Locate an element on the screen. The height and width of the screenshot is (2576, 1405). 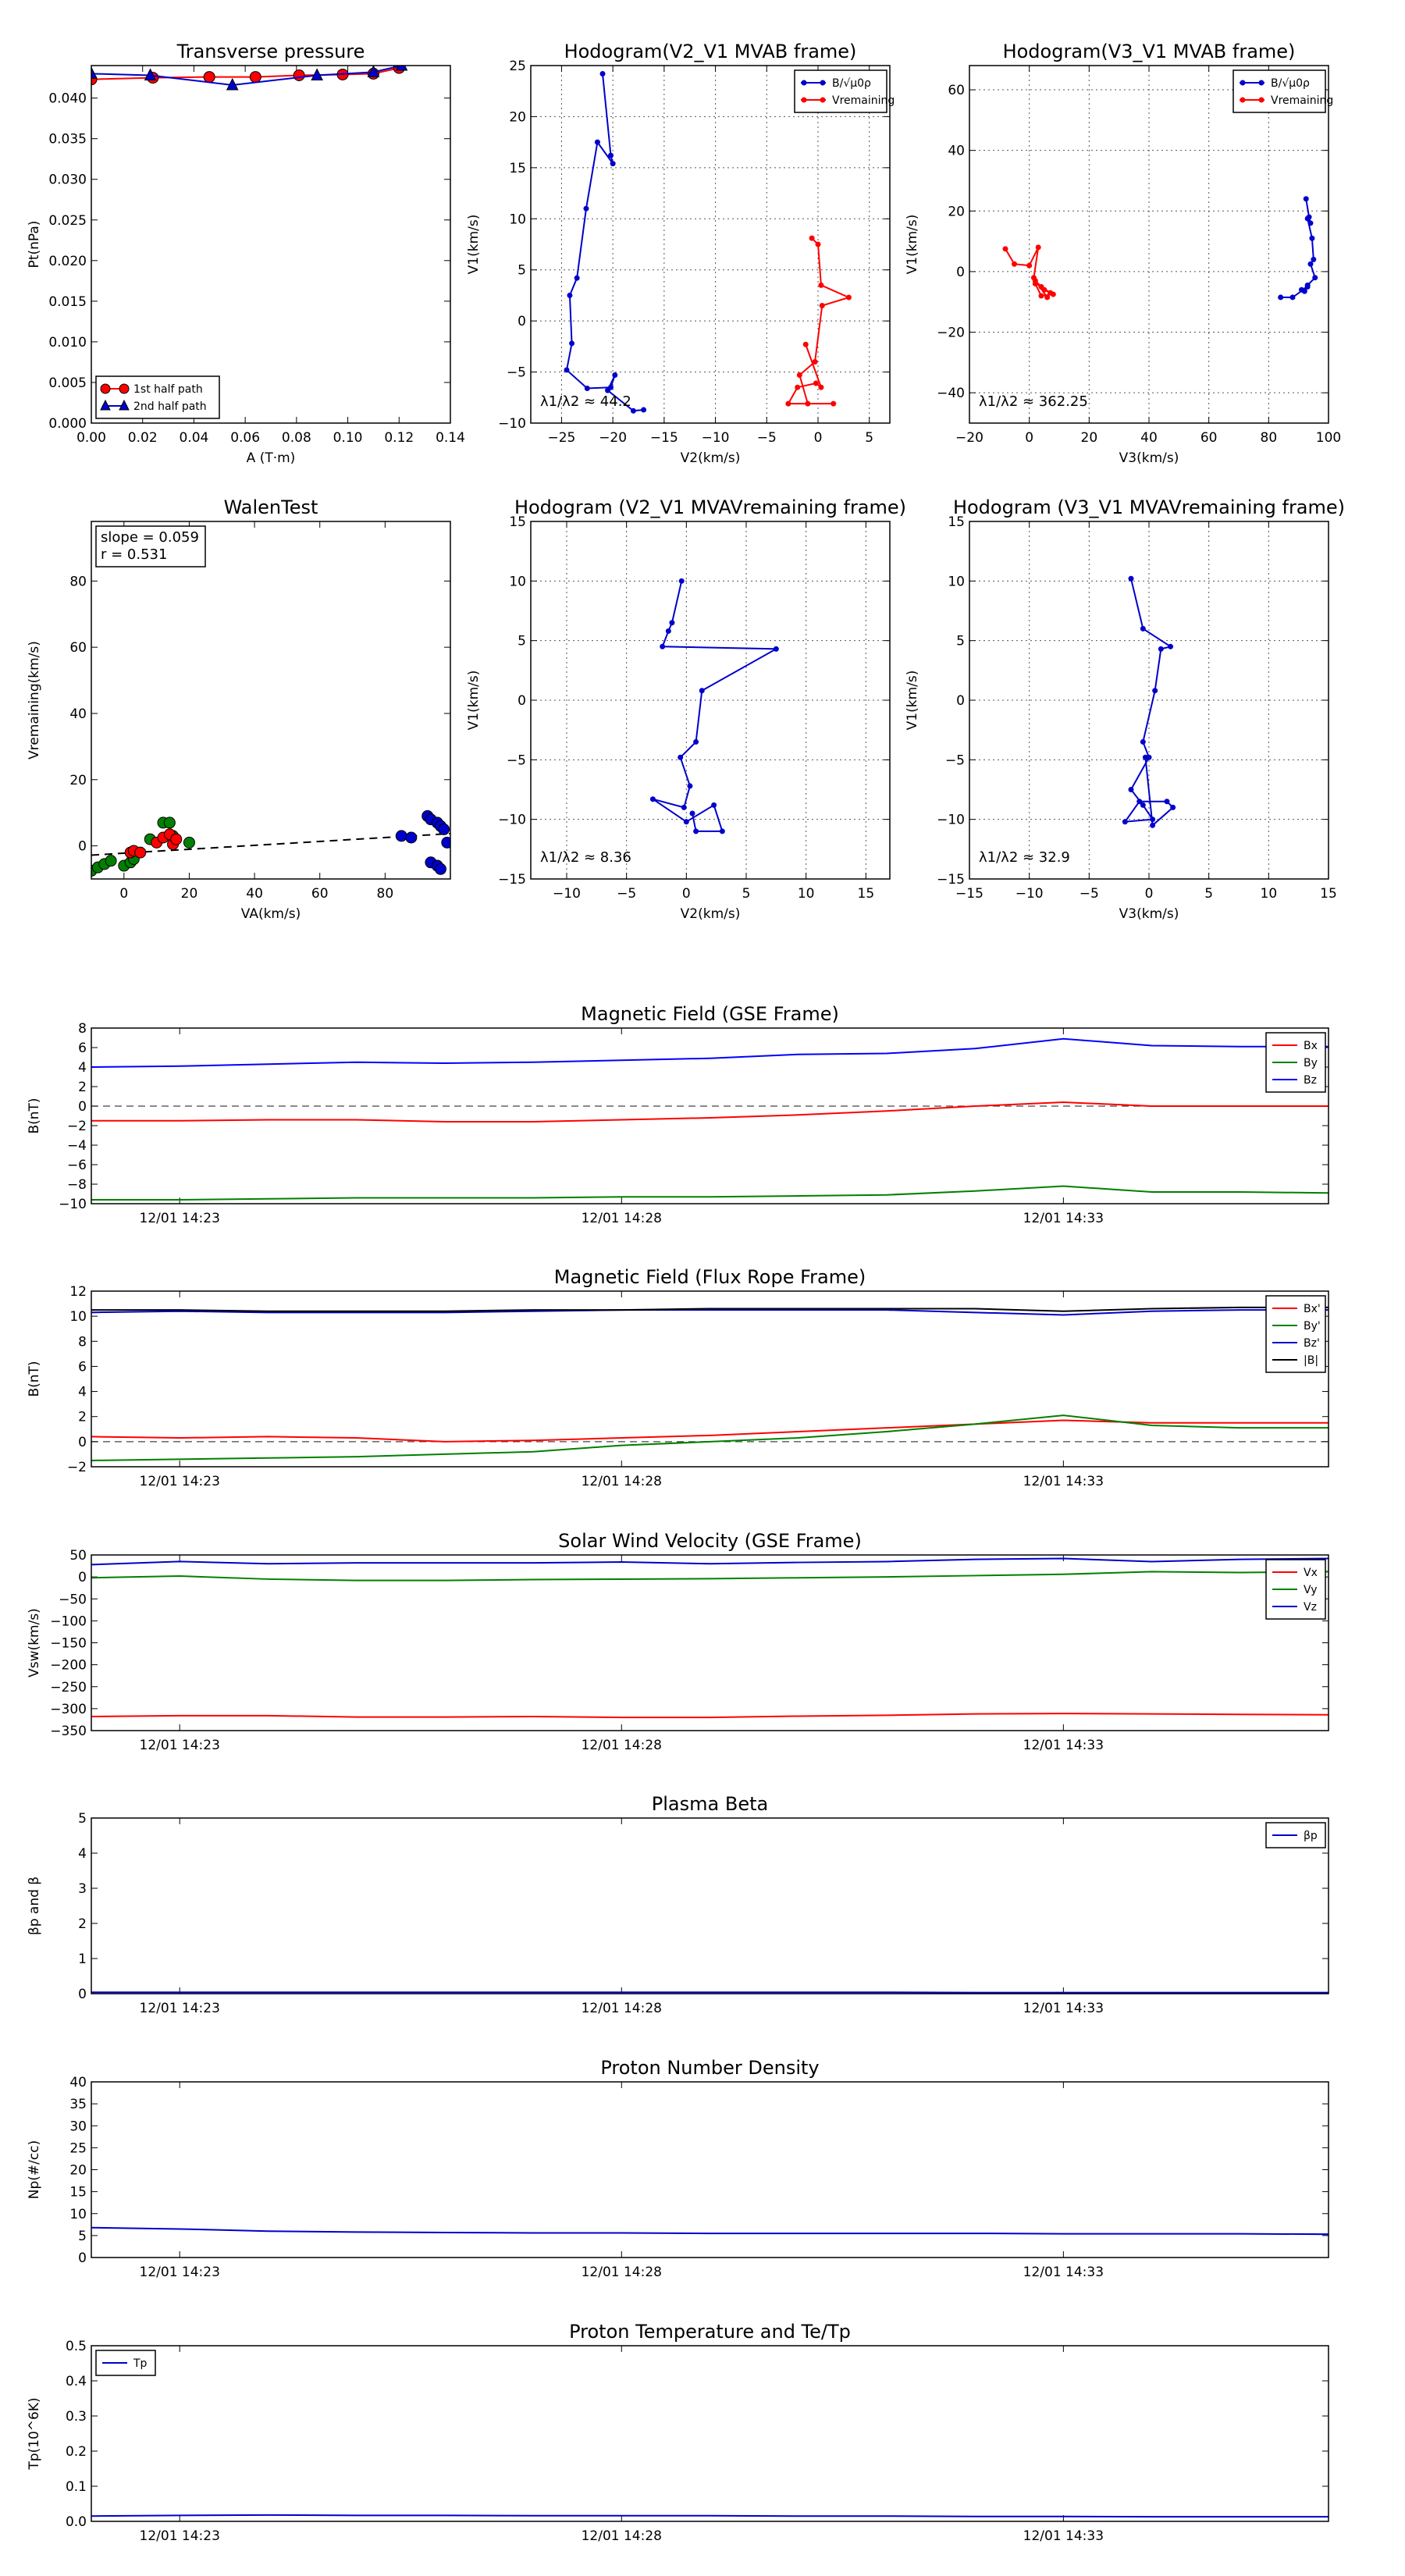
y-tick-label: 0.005 is located at coordinates (68, 383).